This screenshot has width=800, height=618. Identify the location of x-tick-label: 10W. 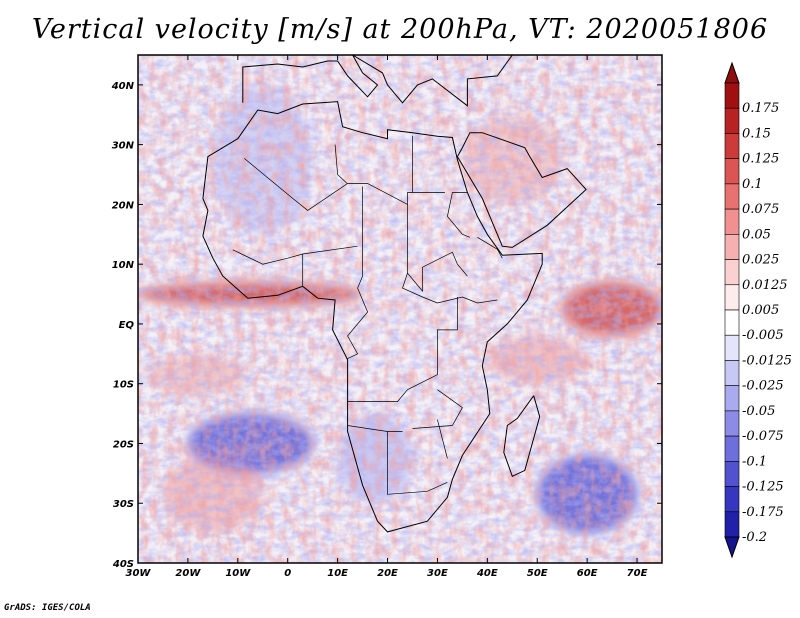
(238, 573).